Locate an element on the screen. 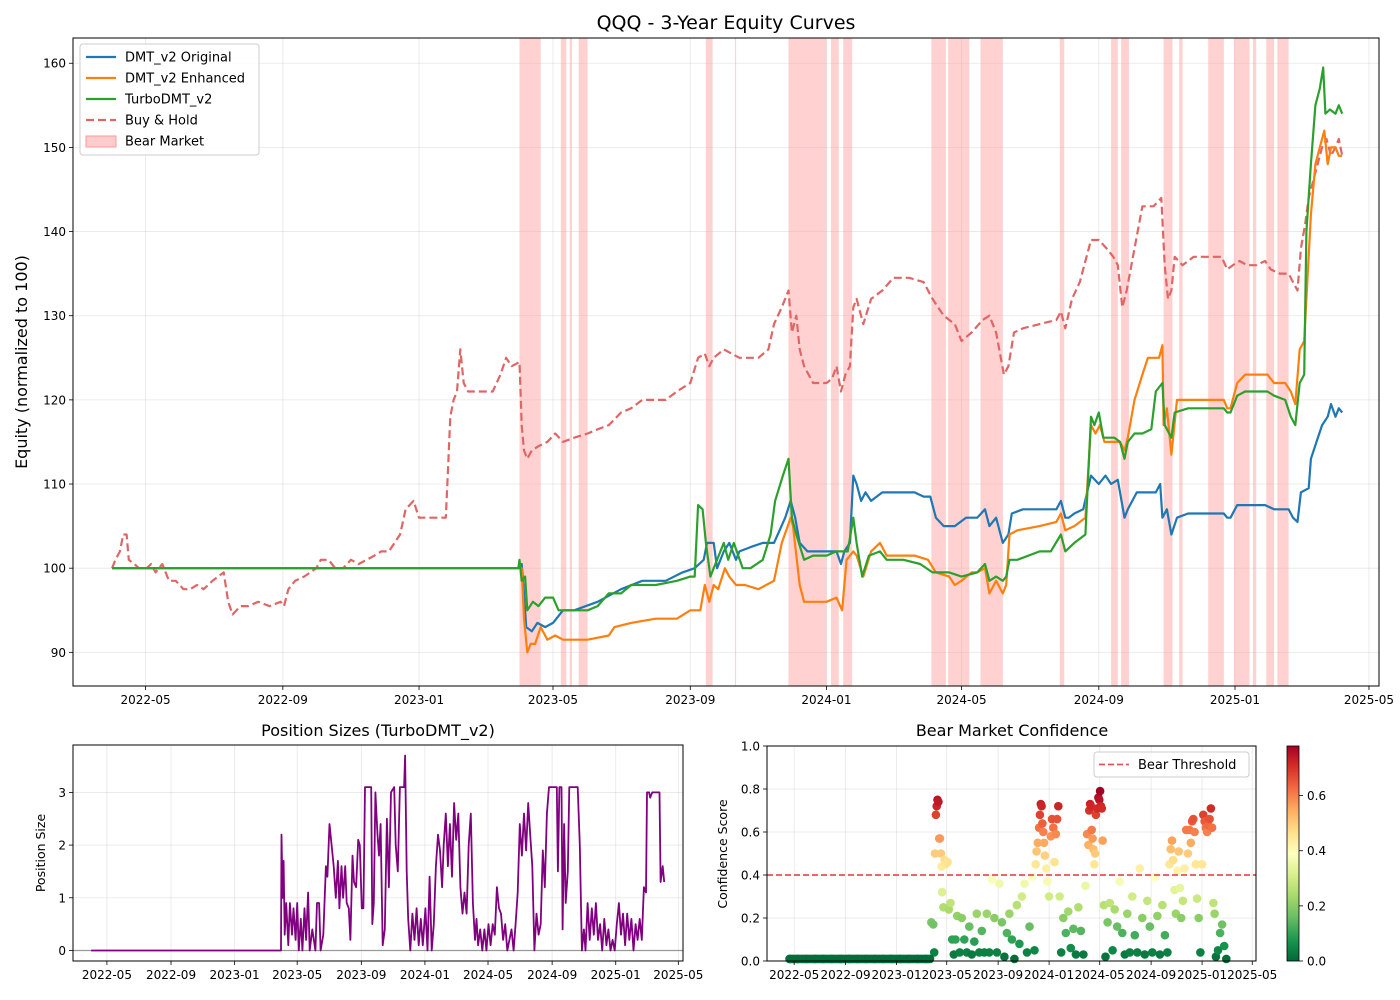 This screenshot has height=1000, width=1400. equity-x-tick-label: 2022-09 is located at coordinates (283, 700).